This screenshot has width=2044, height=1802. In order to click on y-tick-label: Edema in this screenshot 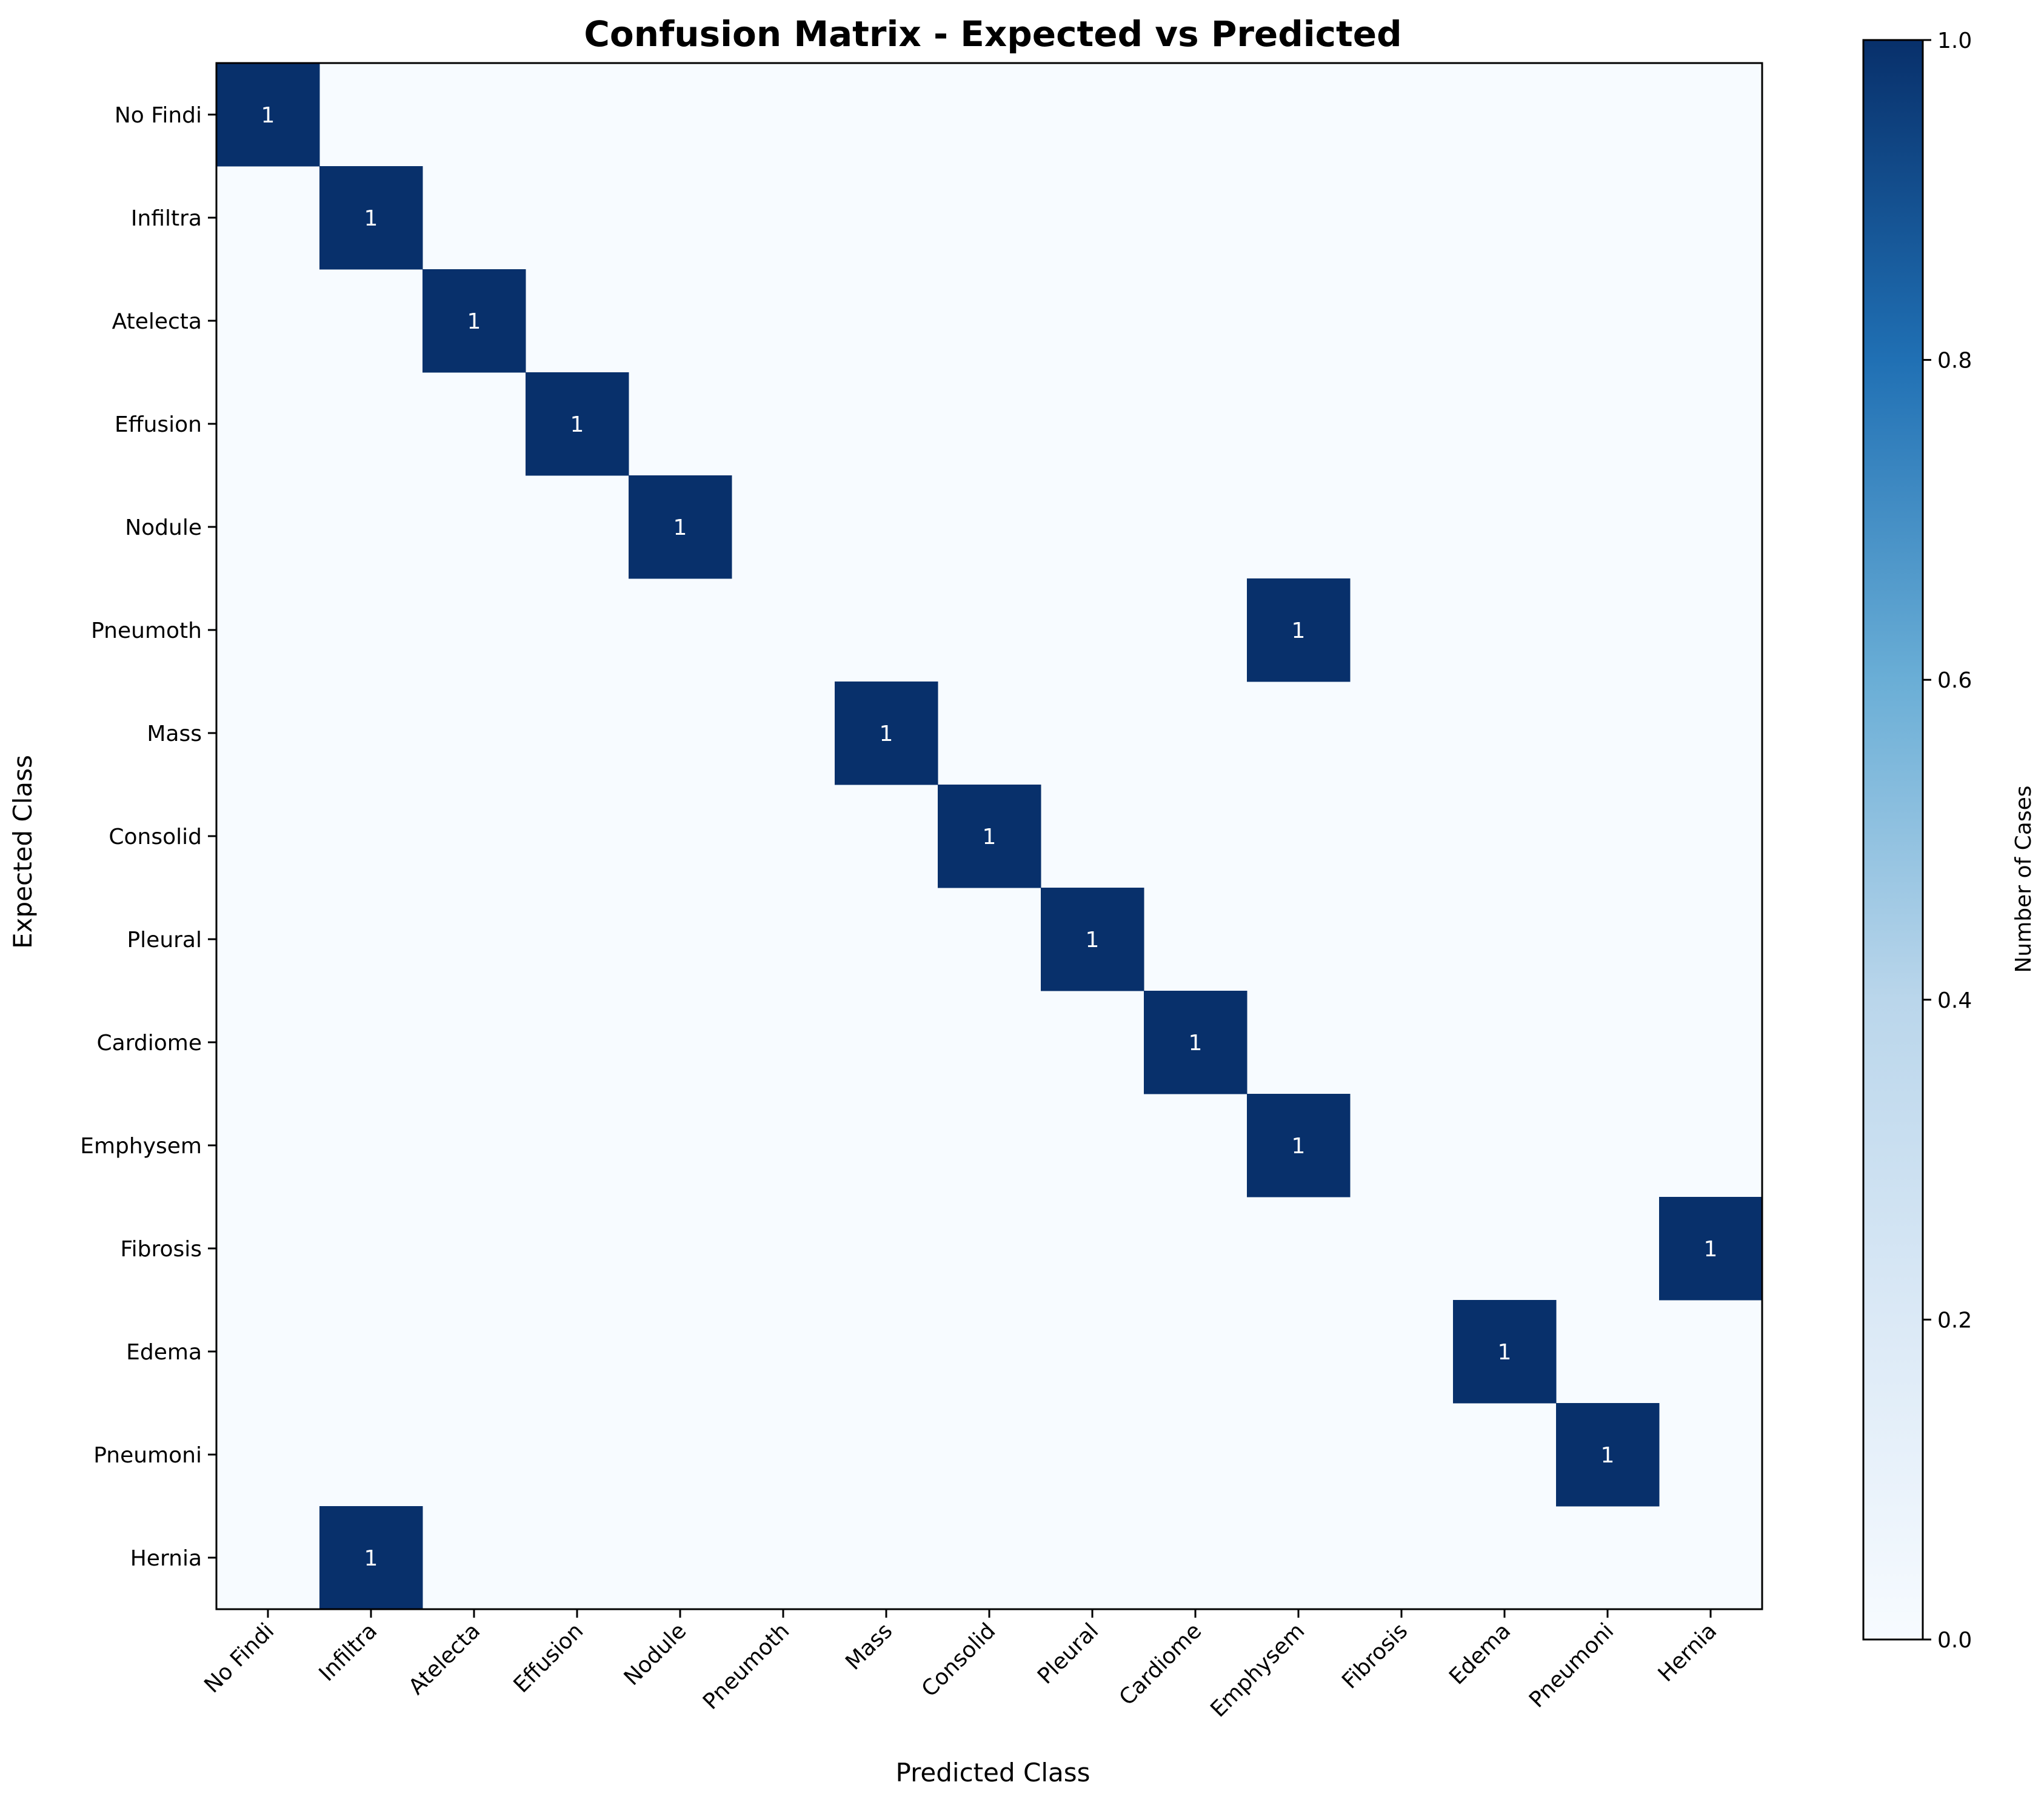, I will do `click(164, 1352)`.